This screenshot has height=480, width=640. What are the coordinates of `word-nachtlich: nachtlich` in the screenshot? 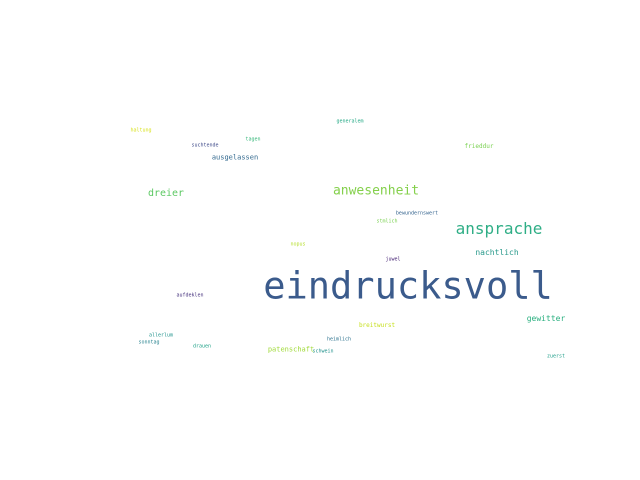 It's located at (497, 252).